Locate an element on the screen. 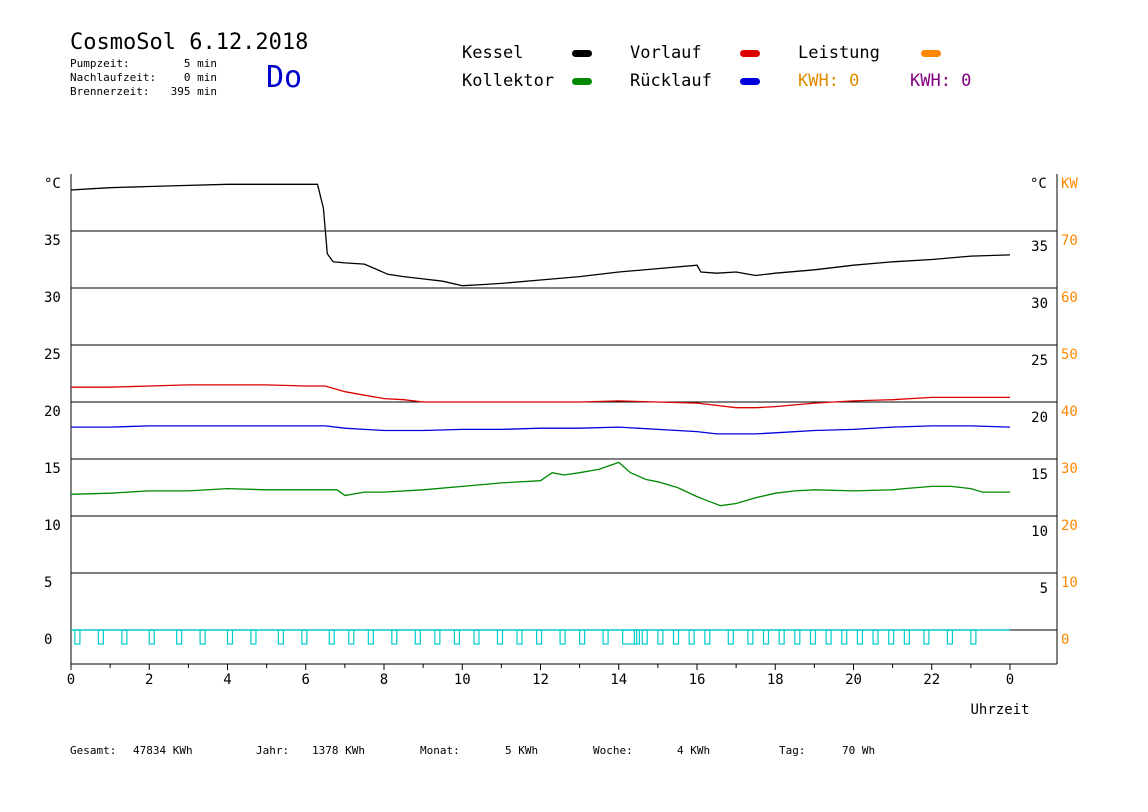 Image resolution: width=1148 pixels, height=812 pixels. x-tick-label: 20 is located at coordinates (853, 680).